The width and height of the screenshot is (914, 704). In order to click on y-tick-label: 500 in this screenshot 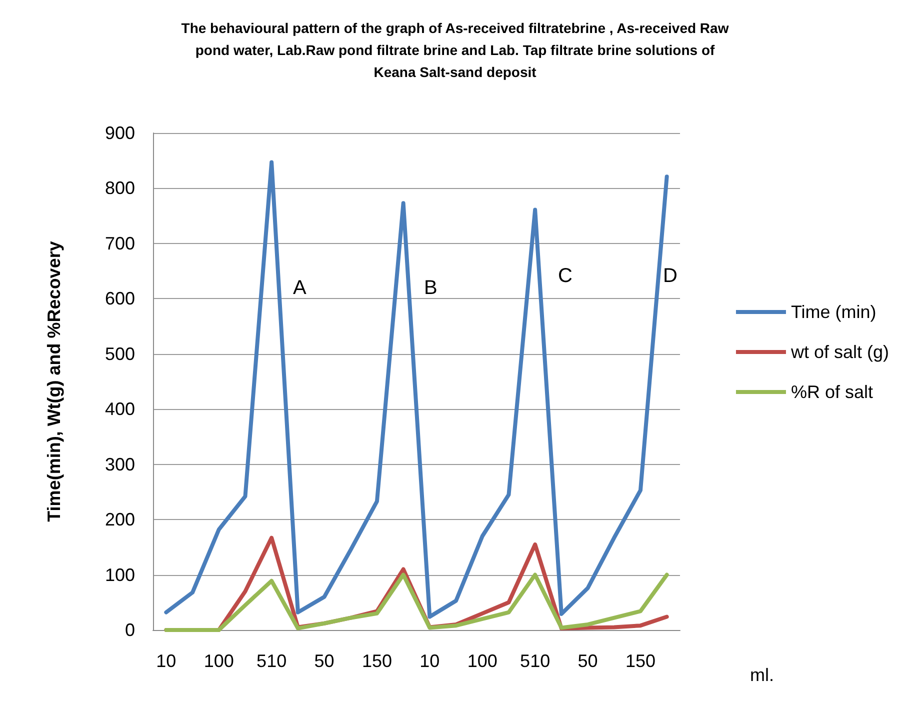, I will do `click(119, 354)`.